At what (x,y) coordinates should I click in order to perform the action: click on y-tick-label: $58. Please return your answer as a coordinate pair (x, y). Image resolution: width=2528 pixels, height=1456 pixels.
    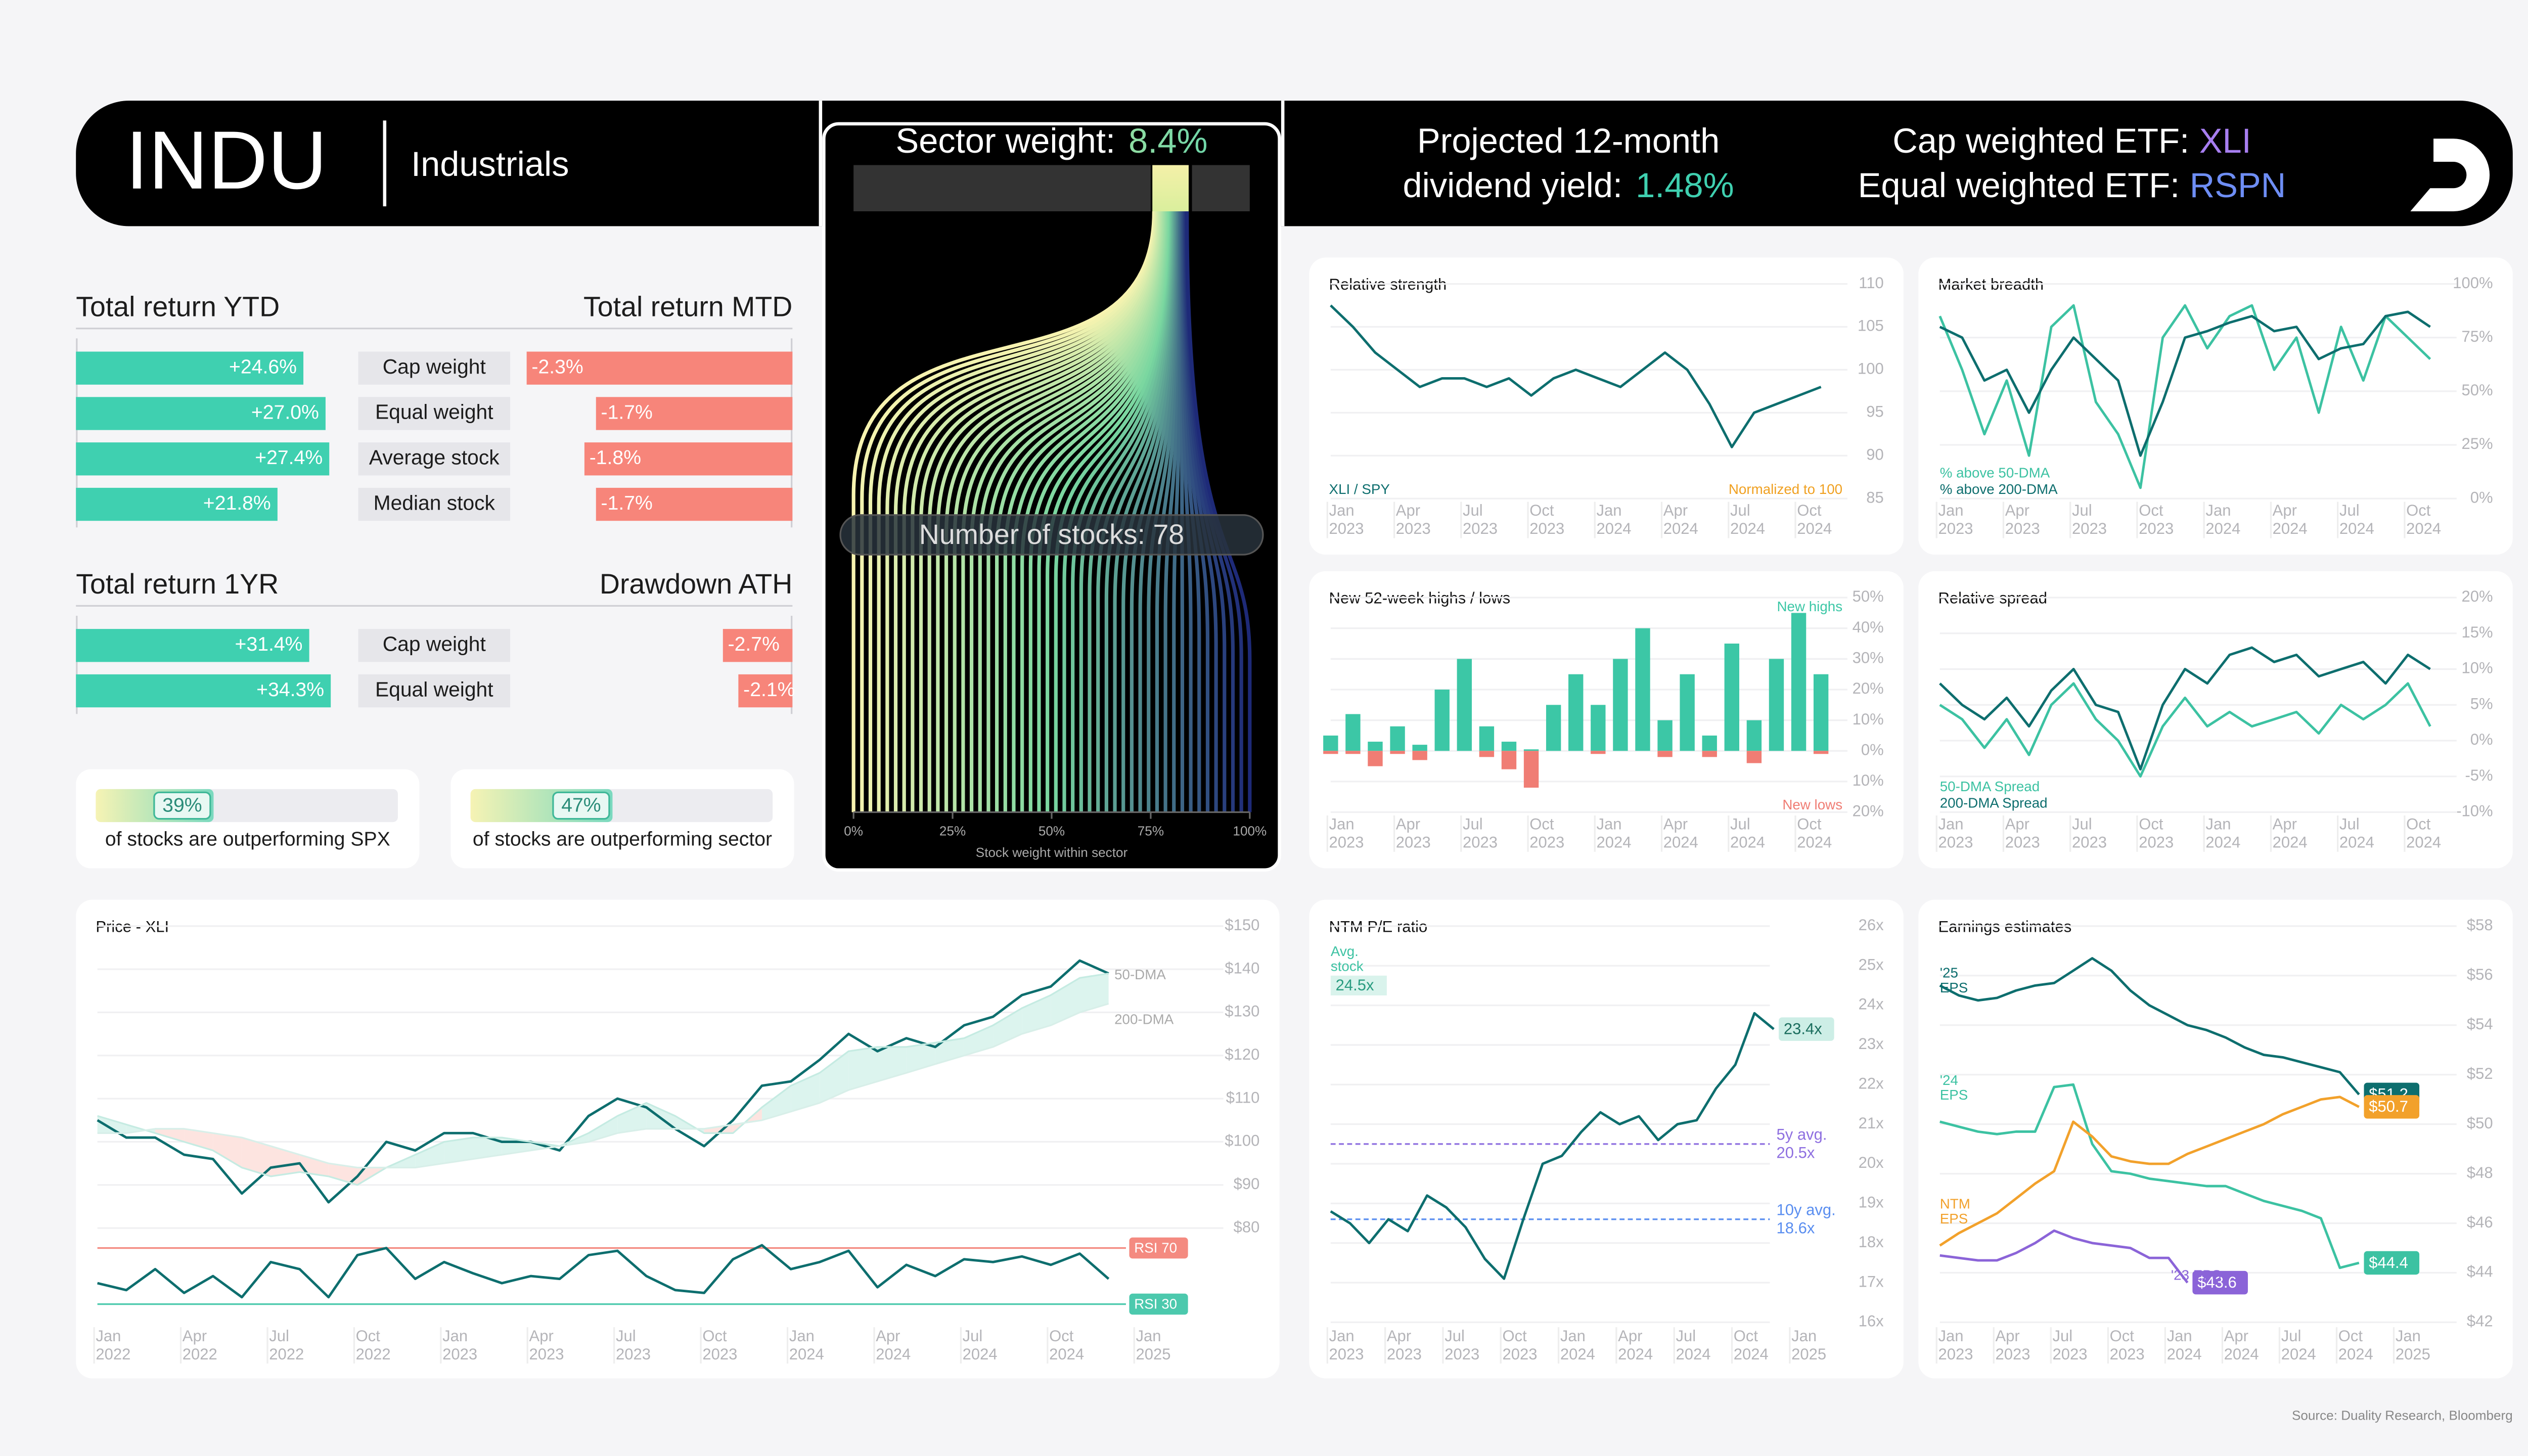
    Looking at the image, I should click on (2480, 925).